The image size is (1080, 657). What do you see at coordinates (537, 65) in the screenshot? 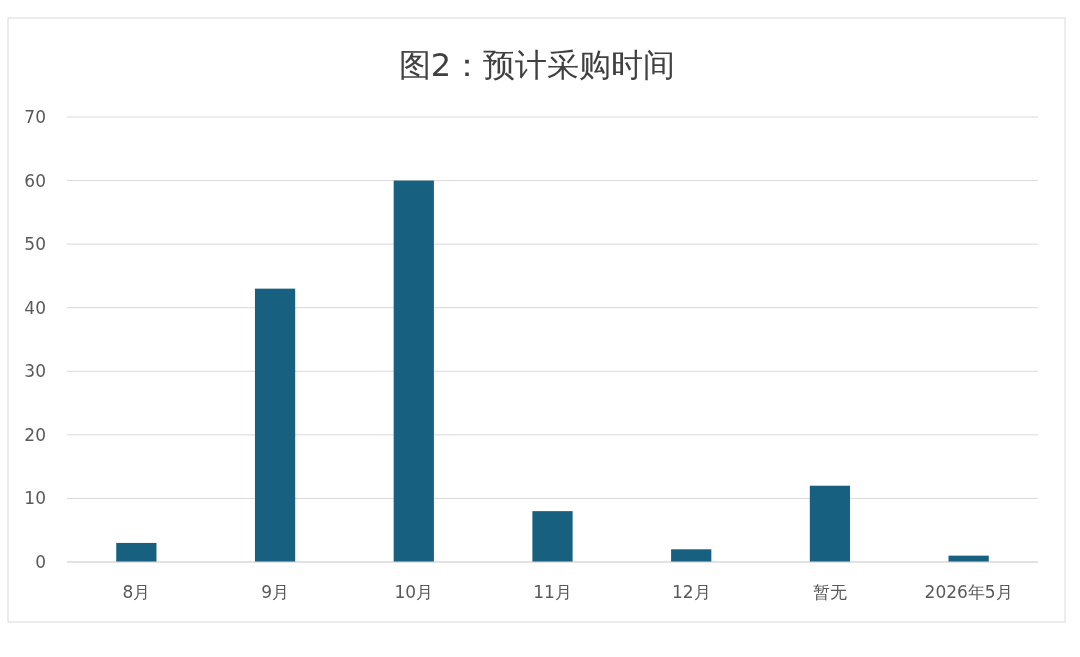
I see `title: 图2：预计采购时间` at bounding box center [537, 65].